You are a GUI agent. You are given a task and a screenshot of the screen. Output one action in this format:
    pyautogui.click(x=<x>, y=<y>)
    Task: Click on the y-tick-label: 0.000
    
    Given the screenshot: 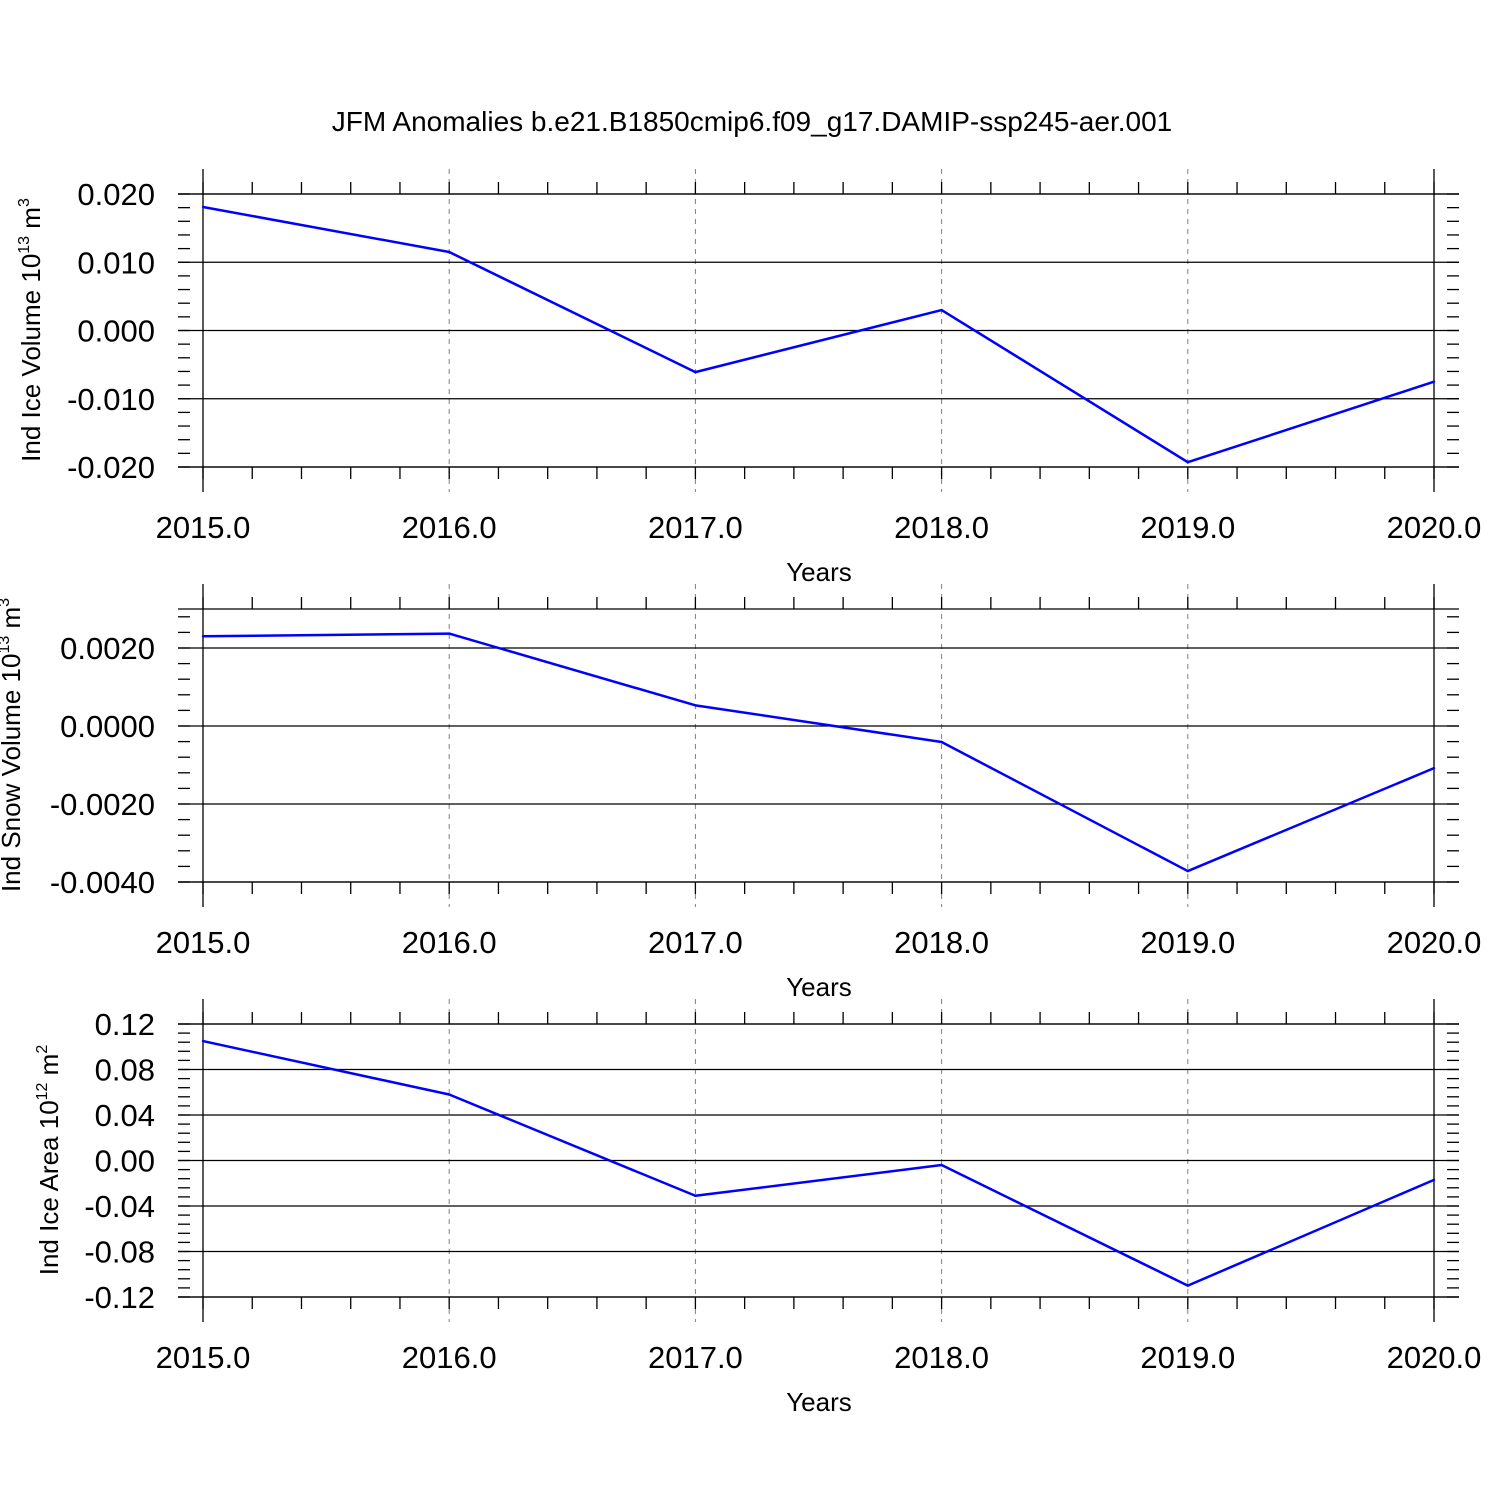 What is the action you would take?
    pyautogui.click(x=116, y=331)
    